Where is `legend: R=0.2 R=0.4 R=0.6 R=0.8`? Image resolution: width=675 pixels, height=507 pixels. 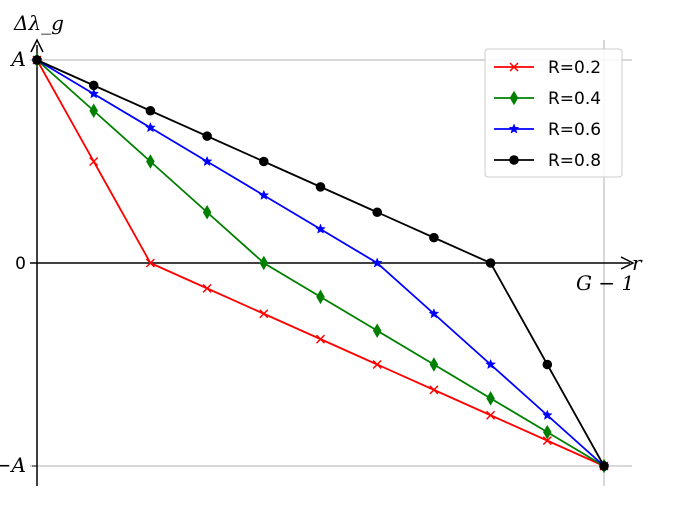
legend: R=0.2 R=0.4 R=0.6 R=0.8 is located at coordinates (553, 113).